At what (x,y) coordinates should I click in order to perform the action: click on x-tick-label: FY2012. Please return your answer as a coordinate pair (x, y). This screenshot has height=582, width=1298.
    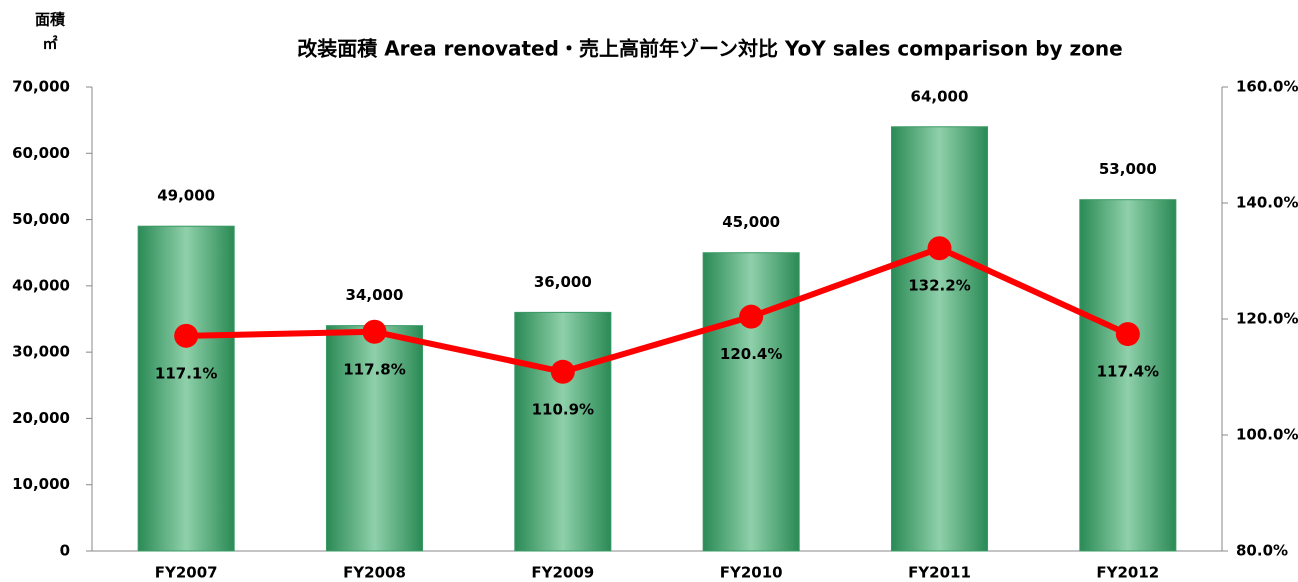
    Looking at the image, I should click on (1127, 573).